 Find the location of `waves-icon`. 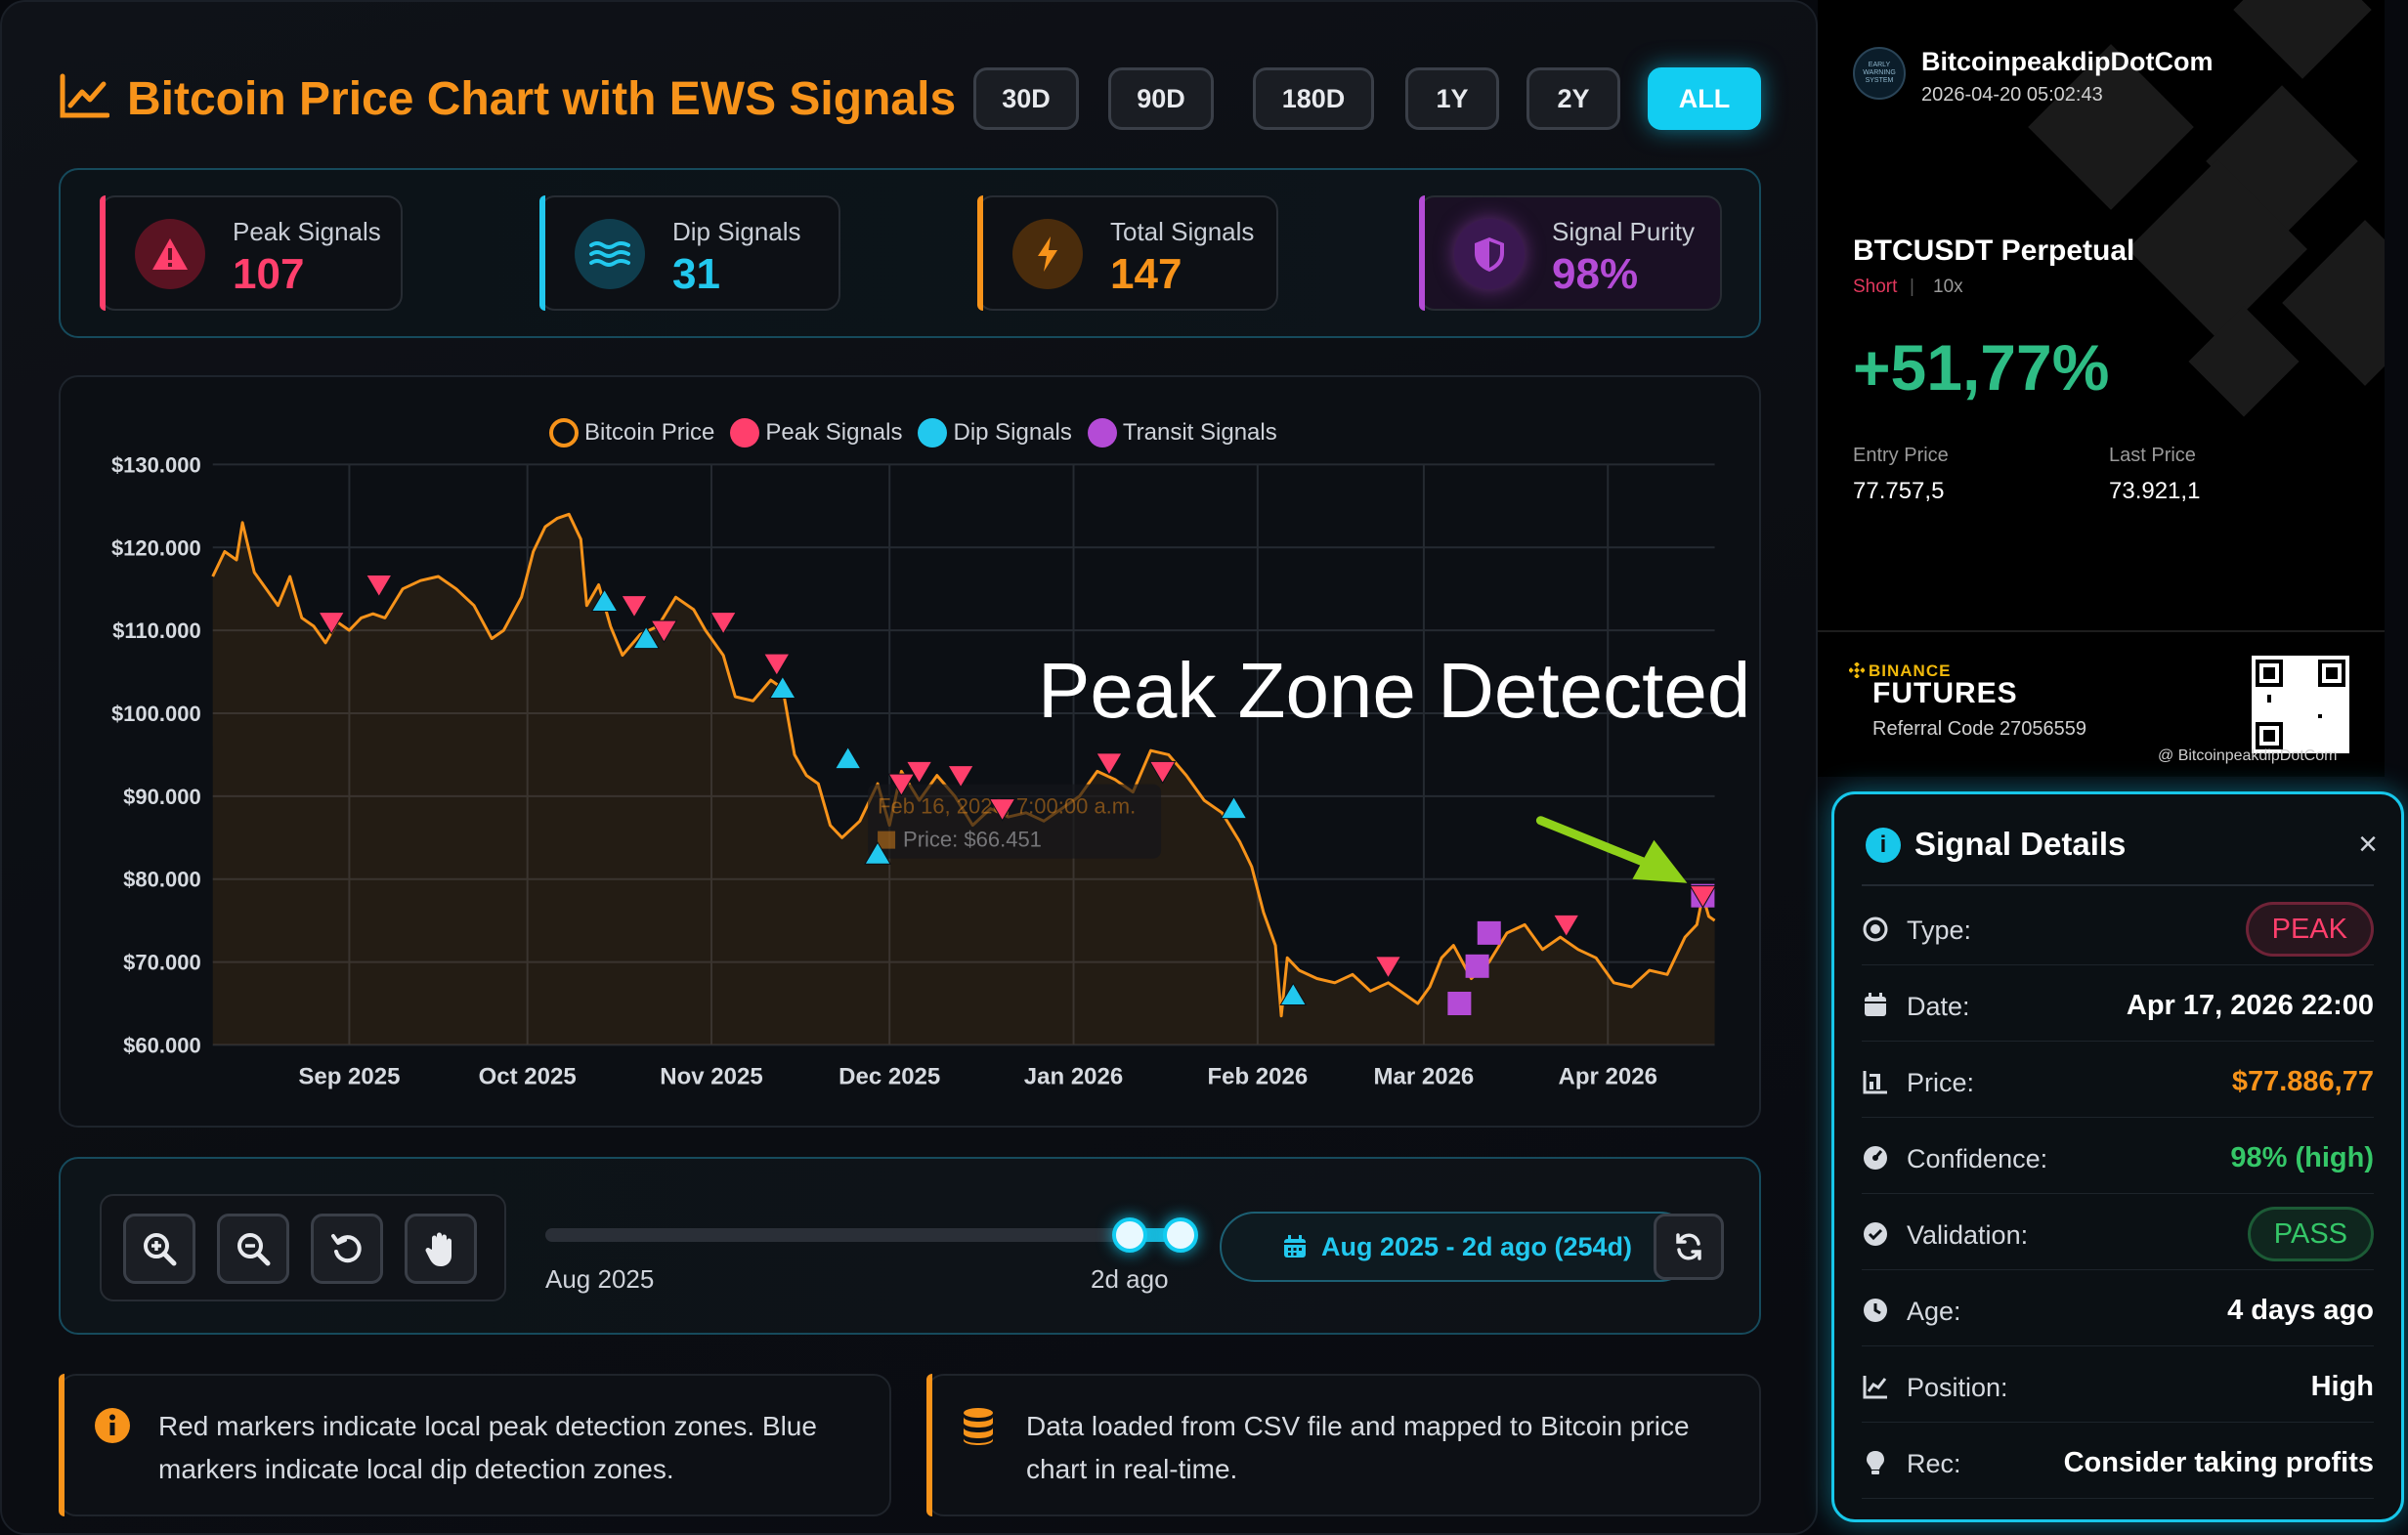

waves-icon is located at coordinates (610, 254).